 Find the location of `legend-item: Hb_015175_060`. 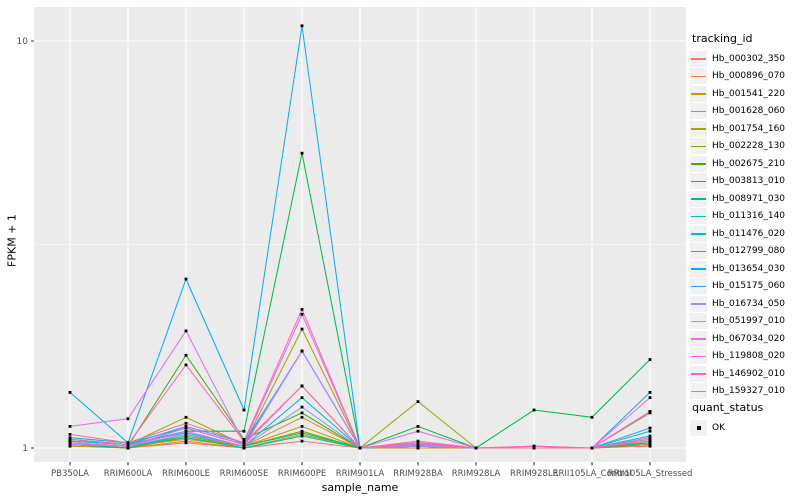

legend-item: Hb_015175_060 is located at coordinates (737, 287).